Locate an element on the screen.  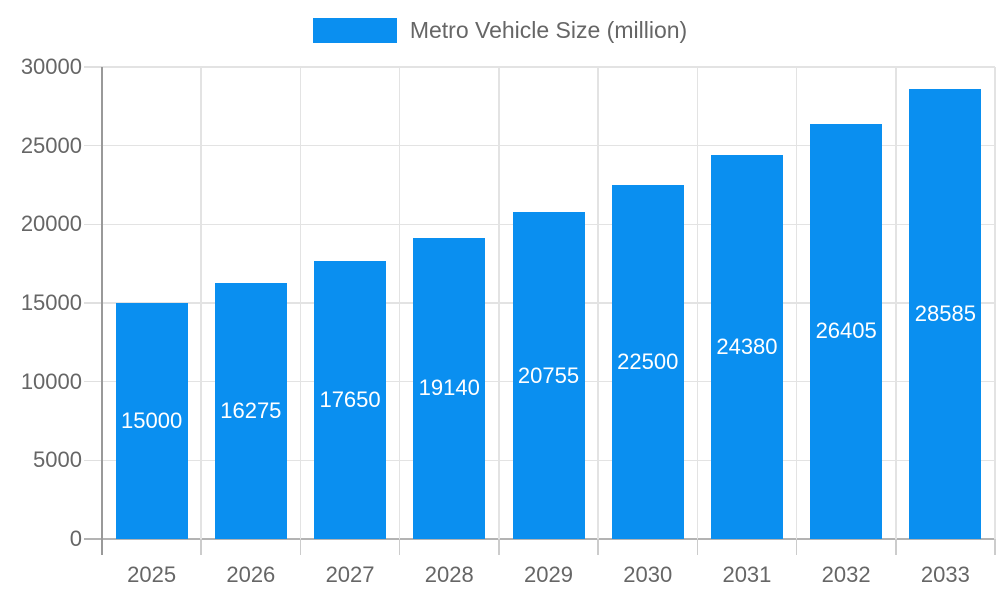
x-axis-tick-label: 2025 is located at coordinates (152, 574).